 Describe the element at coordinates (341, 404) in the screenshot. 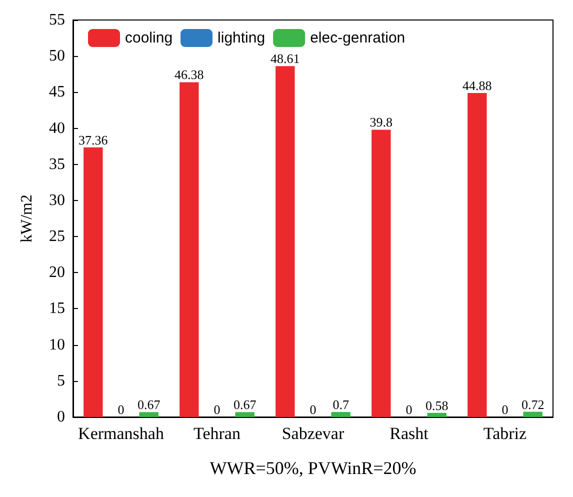

I see `data-label: 0.7` at that location.